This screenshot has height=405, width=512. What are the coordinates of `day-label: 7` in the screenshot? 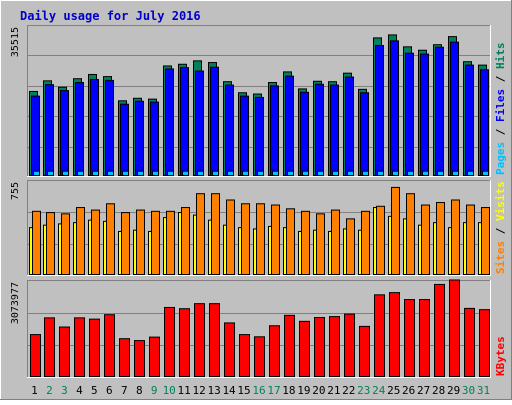 It's located at (124, 390).